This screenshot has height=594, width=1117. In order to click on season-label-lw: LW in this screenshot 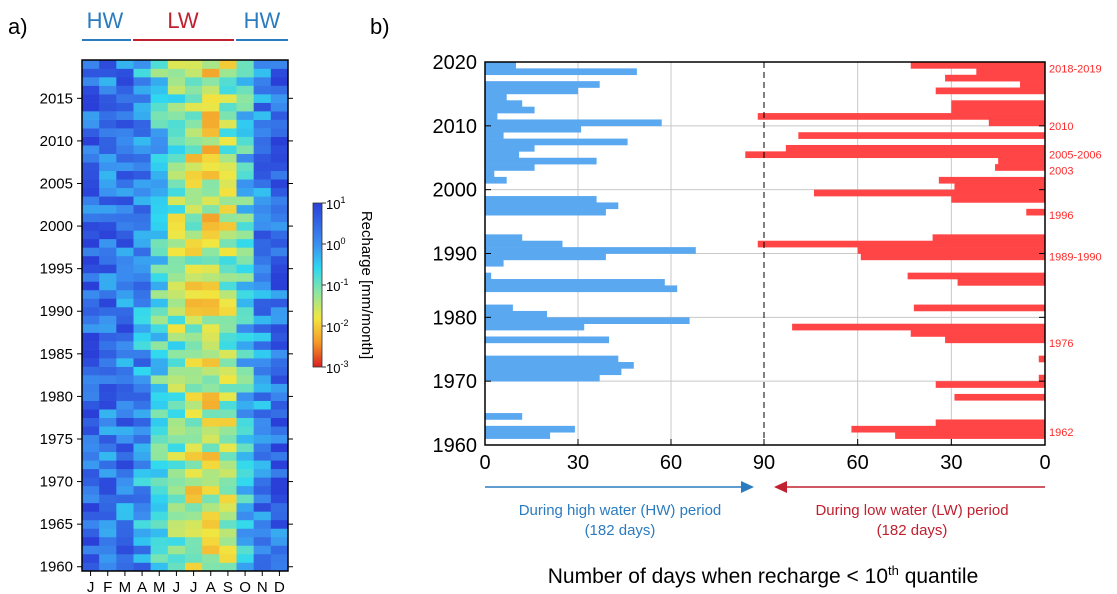, I will do `click(183, 20)`.